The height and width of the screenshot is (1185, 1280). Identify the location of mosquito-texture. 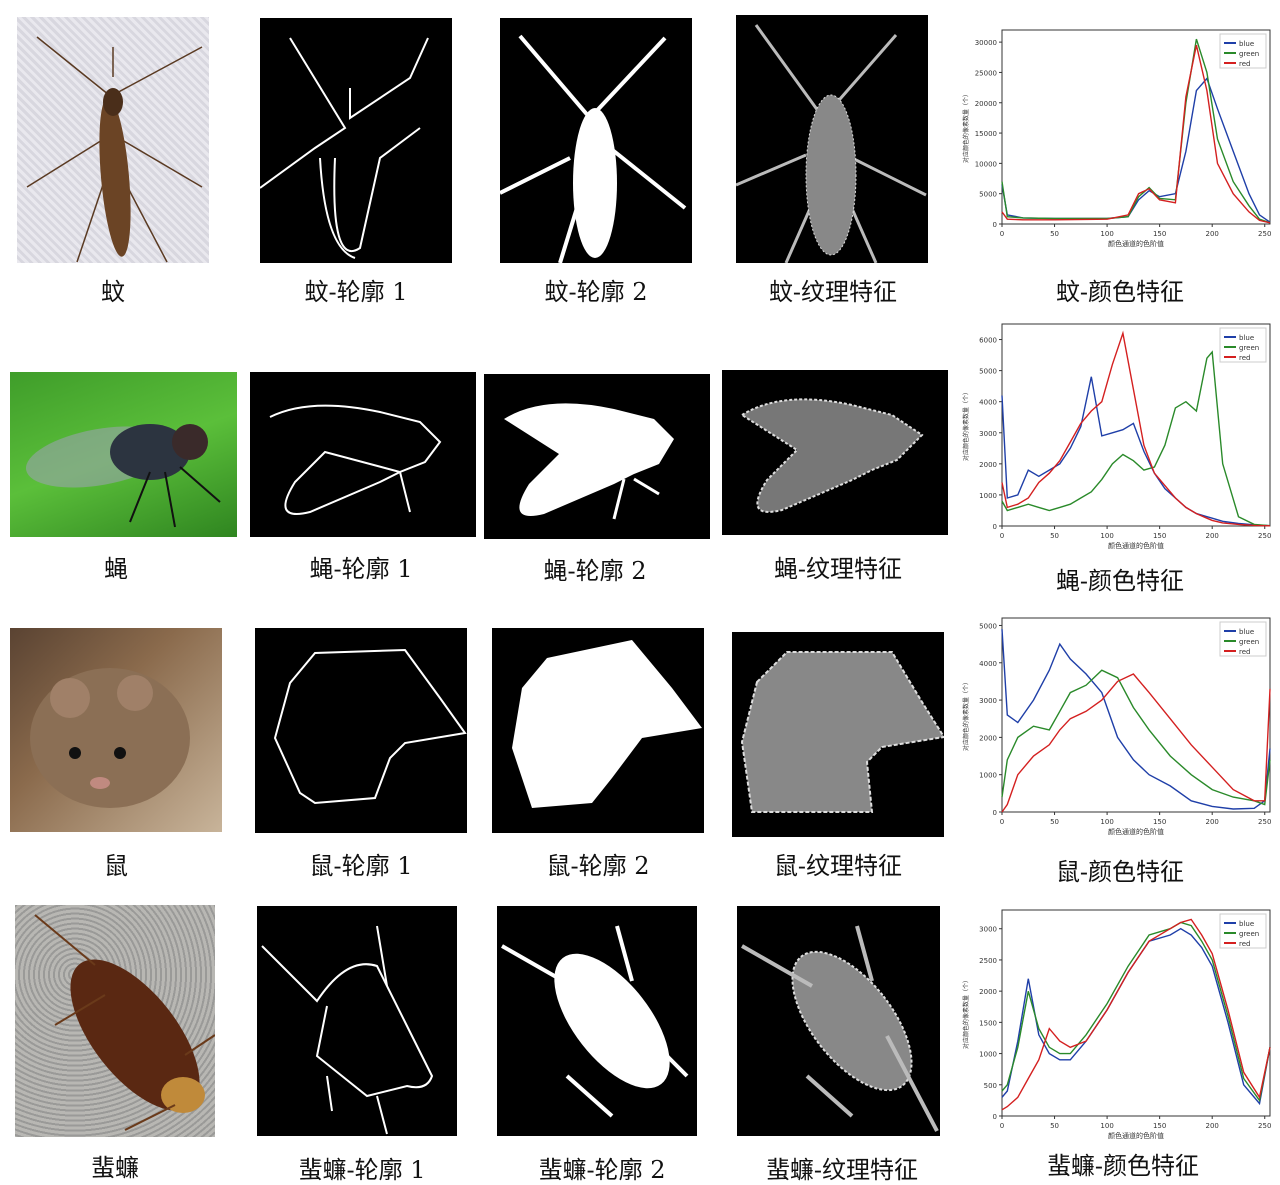
(832, 139).